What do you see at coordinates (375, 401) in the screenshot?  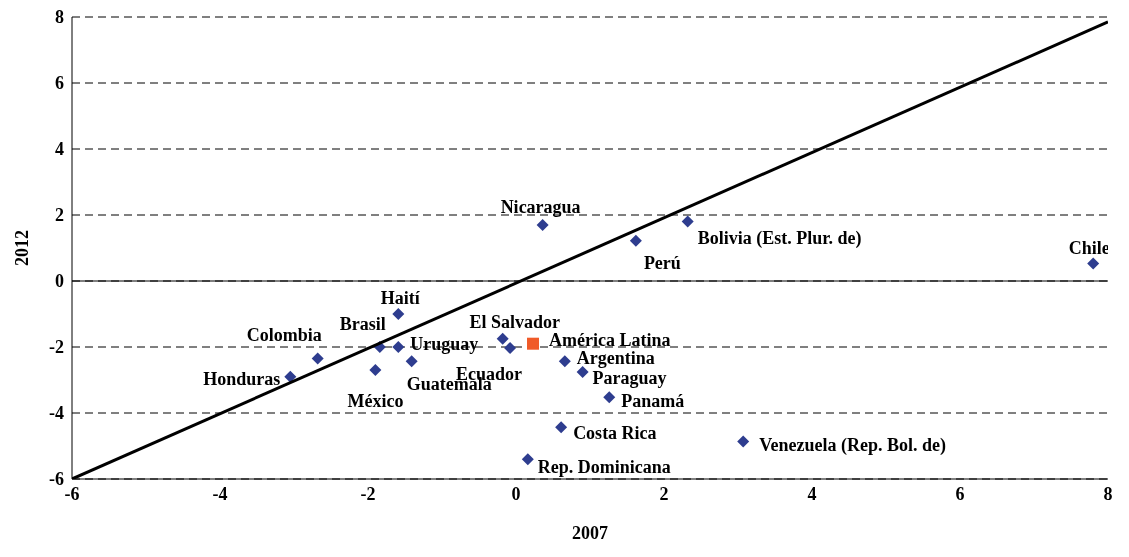 I see `annotation: México` at bounding box center [375, 401].